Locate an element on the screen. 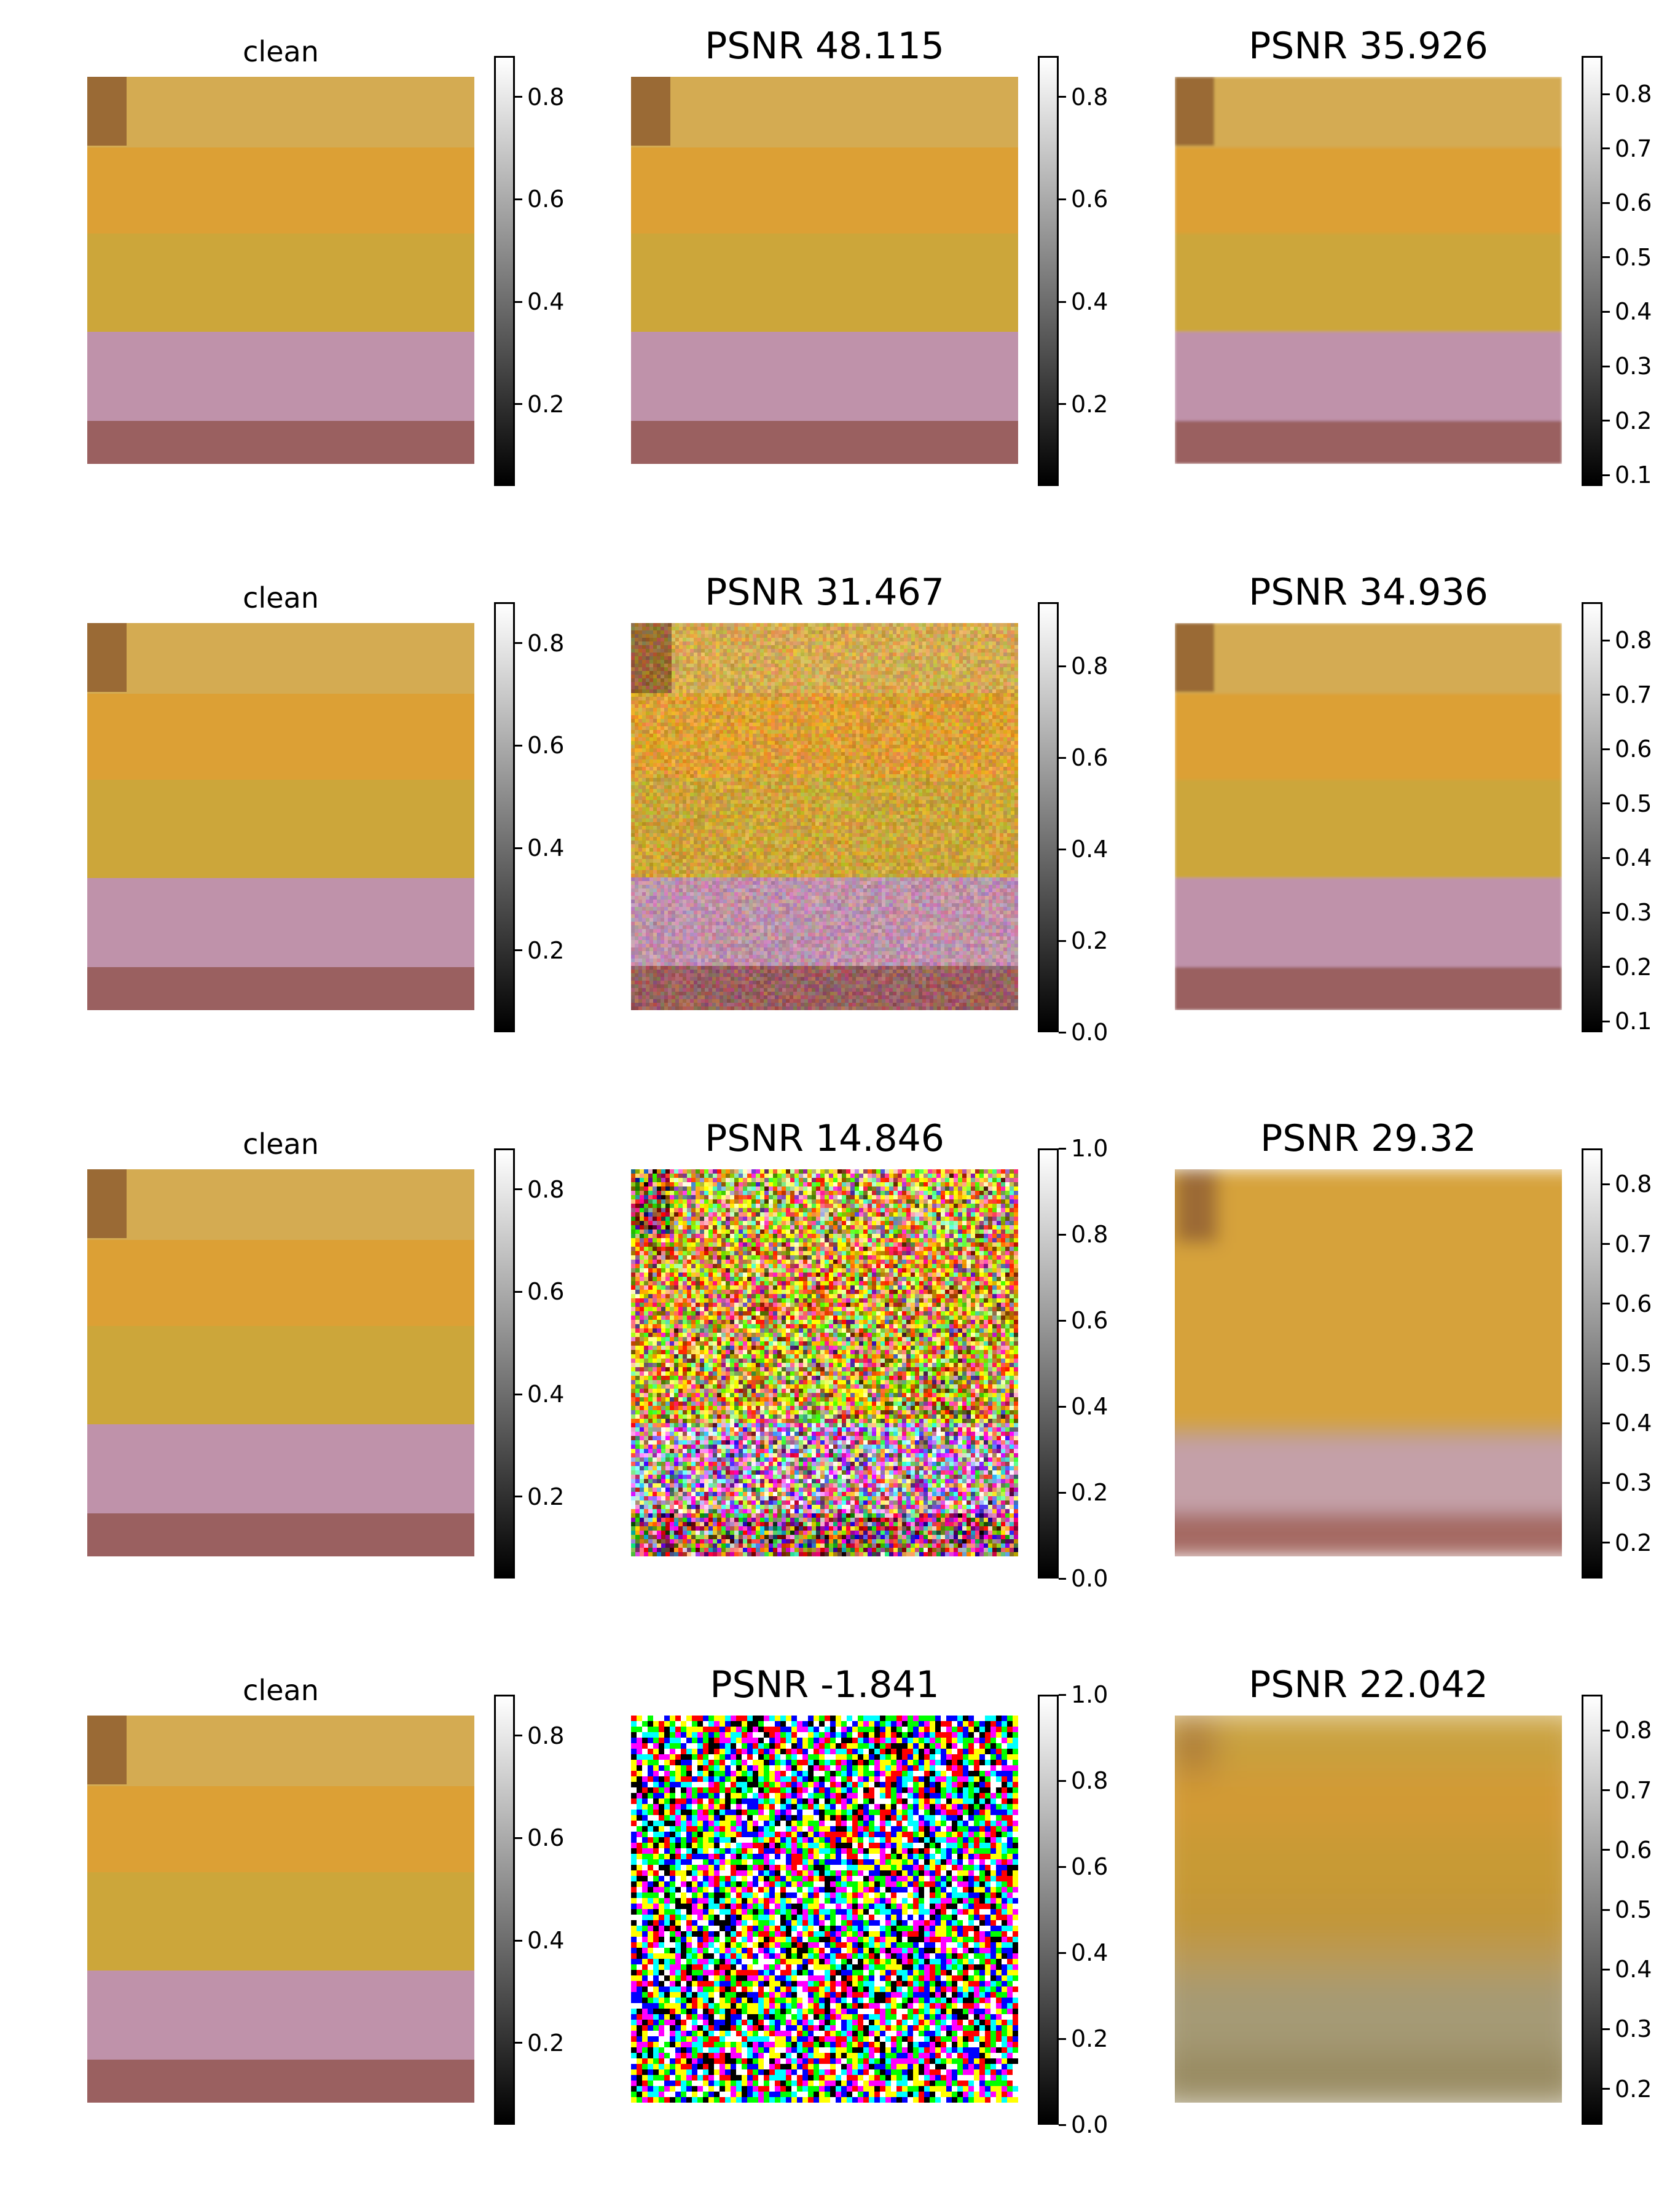  panel-title-psnr: PSNR 31.467 is located at coordinates (824, 592).